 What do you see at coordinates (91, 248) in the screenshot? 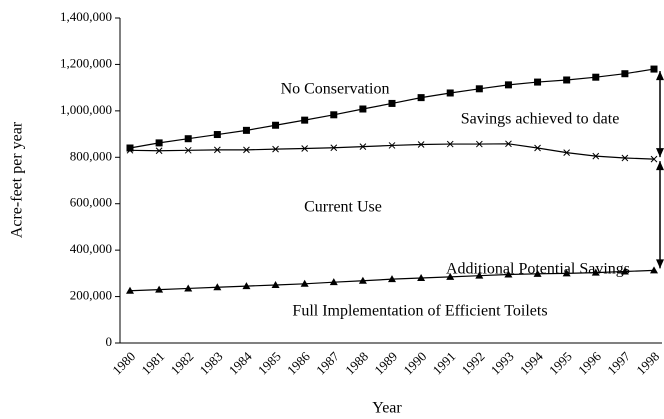
I see `y-tick-label: 400,000` at bounding box center [91, 248].